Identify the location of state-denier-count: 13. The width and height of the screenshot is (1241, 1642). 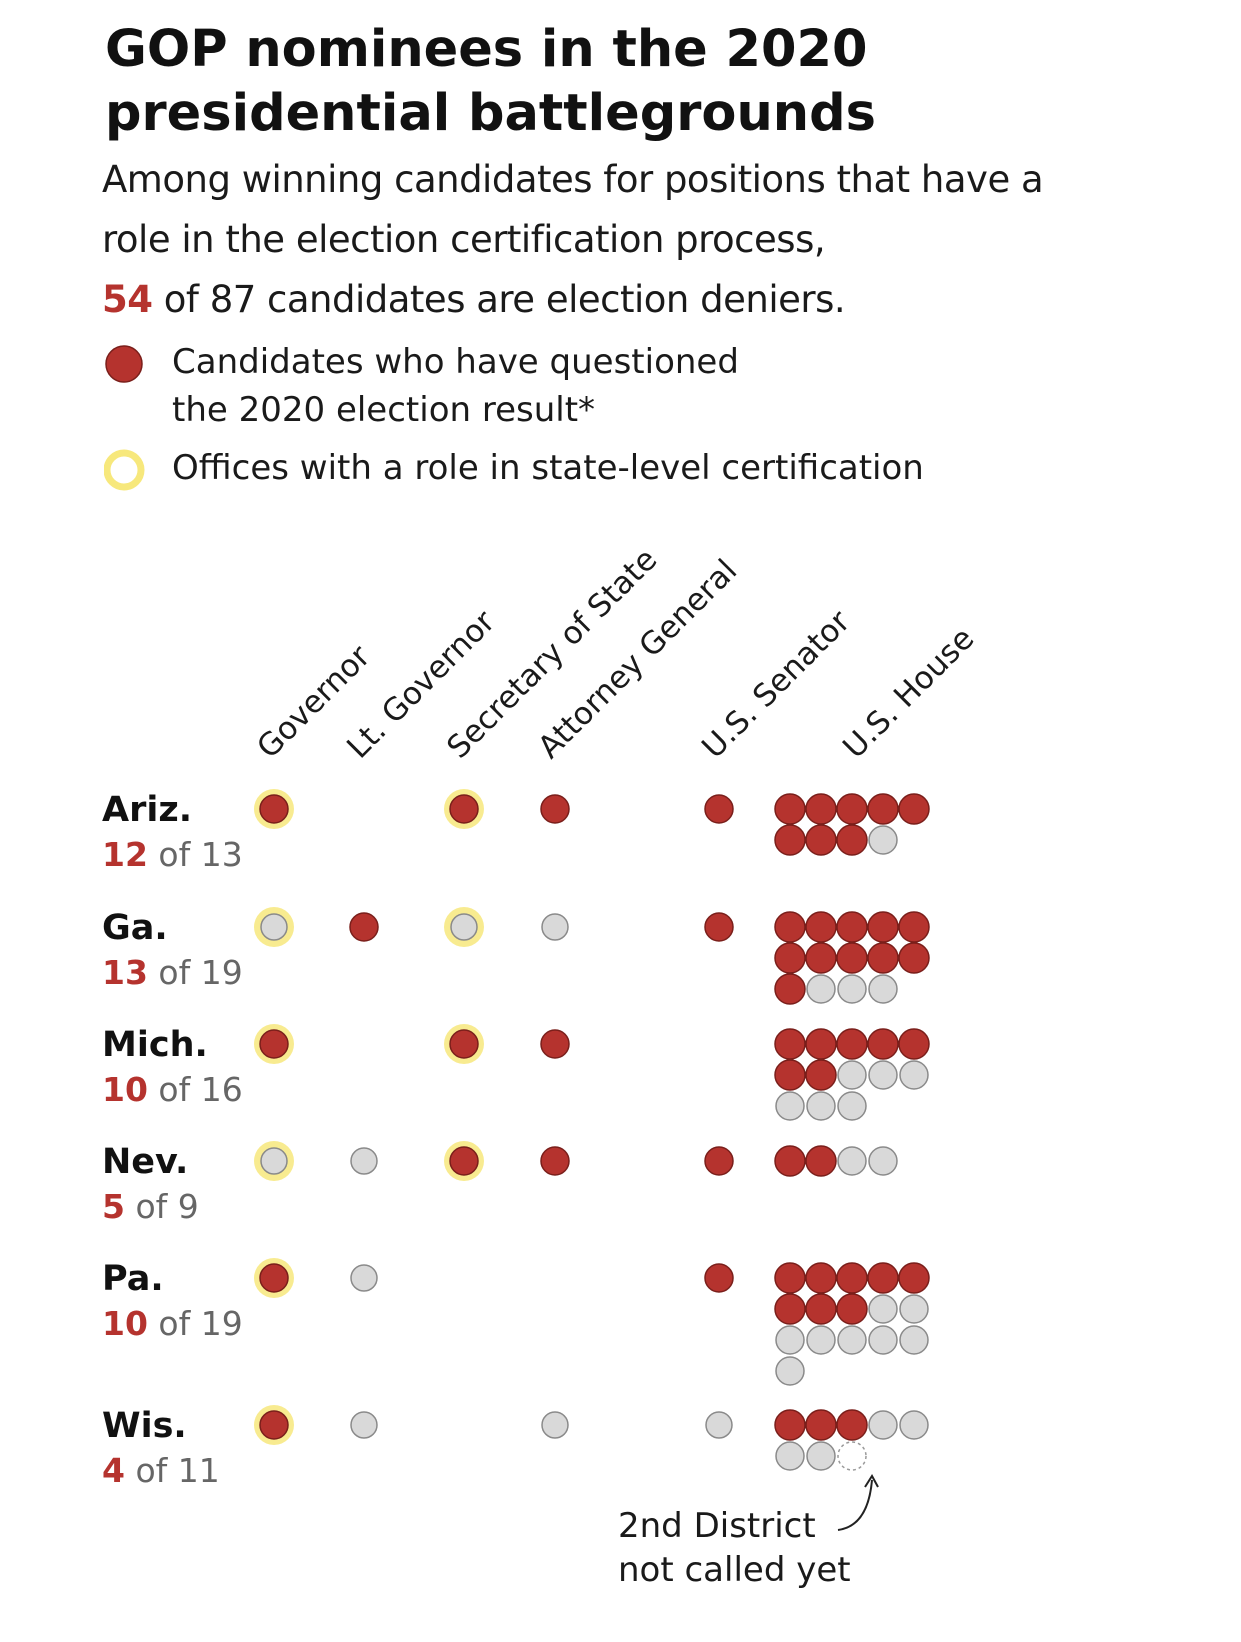
(125, 972).